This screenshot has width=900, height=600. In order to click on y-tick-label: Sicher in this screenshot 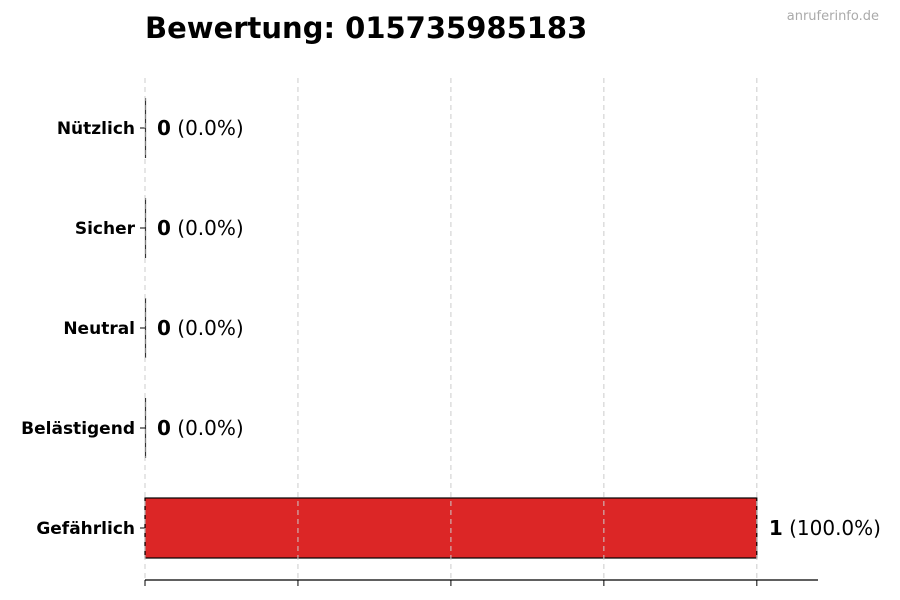, I will do `click(105, 229)`.